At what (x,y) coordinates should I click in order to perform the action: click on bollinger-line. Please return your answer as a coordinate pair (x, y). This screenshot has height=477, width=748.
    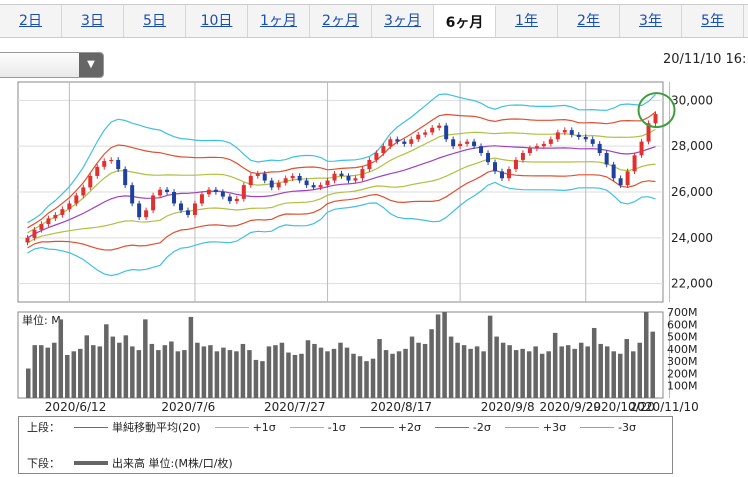
    Looking at the image, I should click on (341, 210).